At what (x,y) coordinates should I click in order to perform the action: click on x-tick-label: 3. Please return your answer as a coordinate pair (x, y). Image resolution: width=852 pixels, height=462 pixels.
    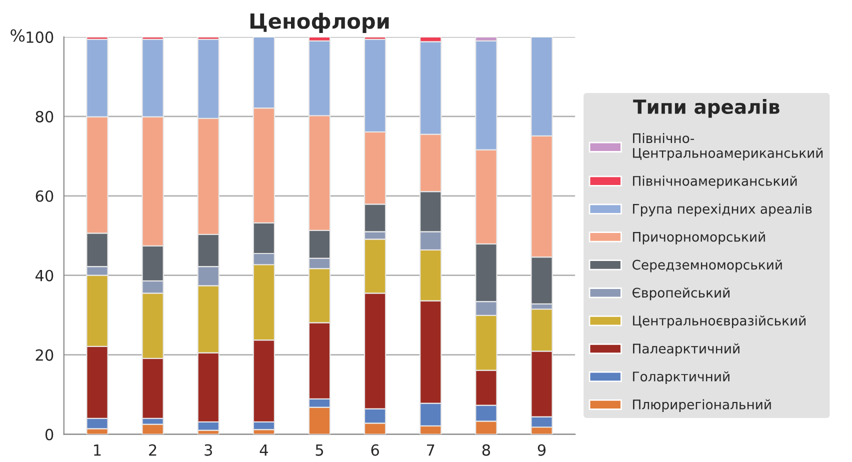
    Looking at the image, I should click on (208, 450).